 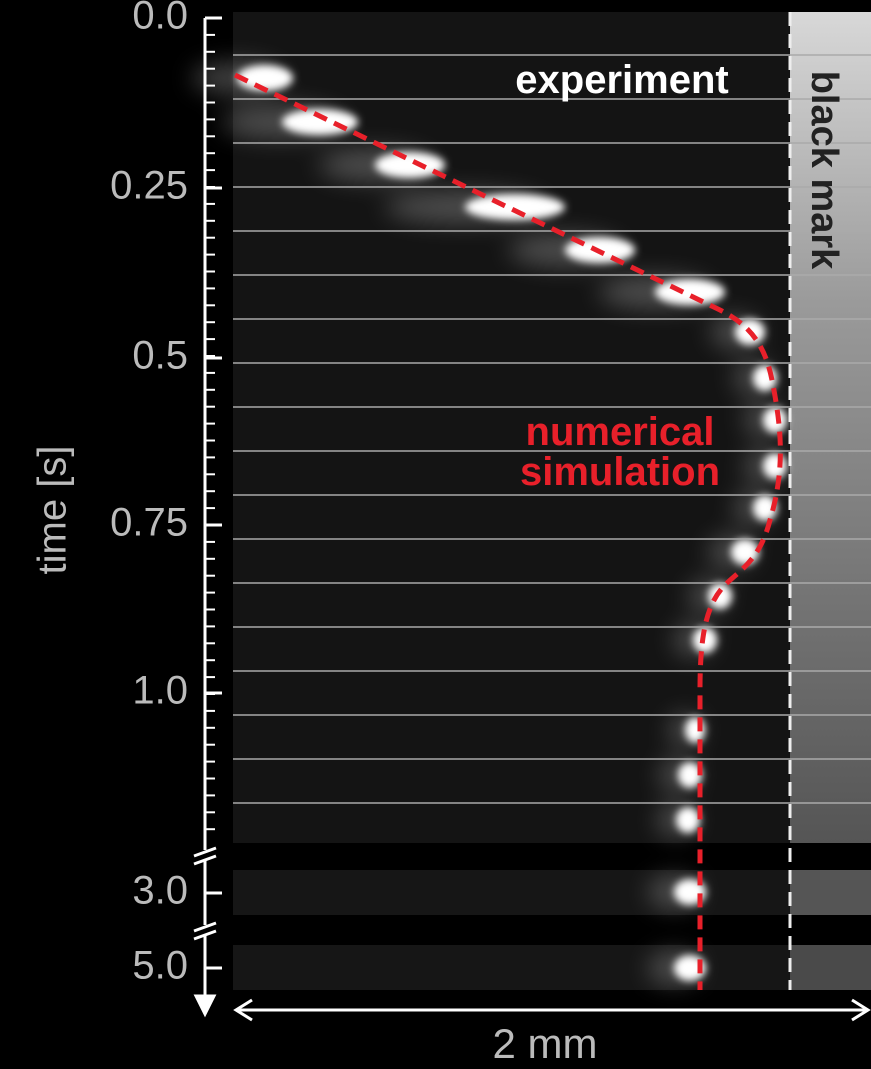 I want to click on black-mark-label: black mark, so click(x=824, y=170).